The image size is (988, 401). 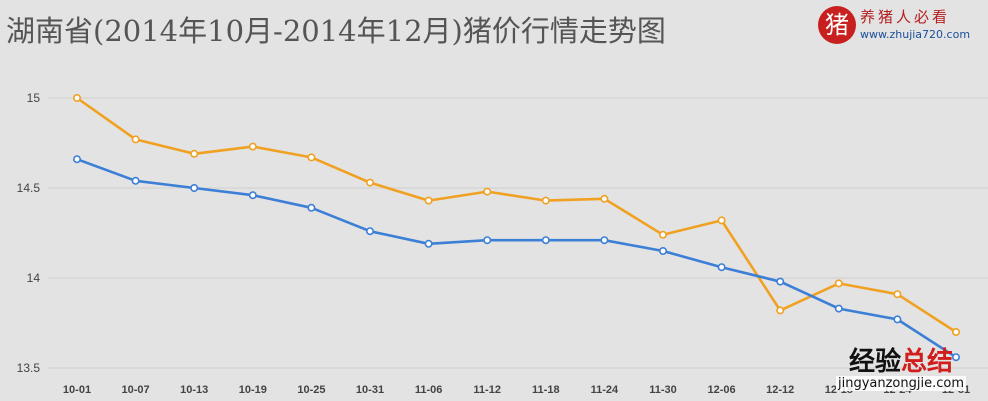 I want to click on logo-brand-text: 养猪人必看, so click(x=905, y=17).